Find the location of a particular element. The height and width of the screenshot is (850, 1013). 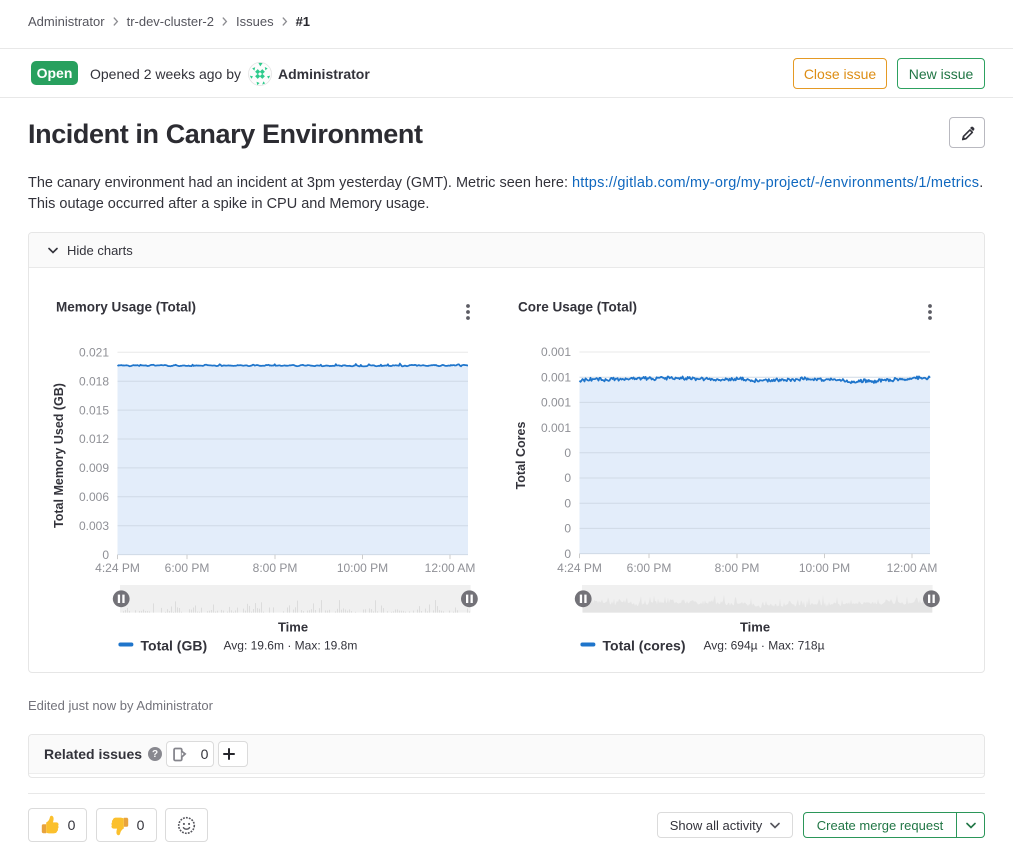

svg-text: Total (GB) is located at coordinates (174, 646).